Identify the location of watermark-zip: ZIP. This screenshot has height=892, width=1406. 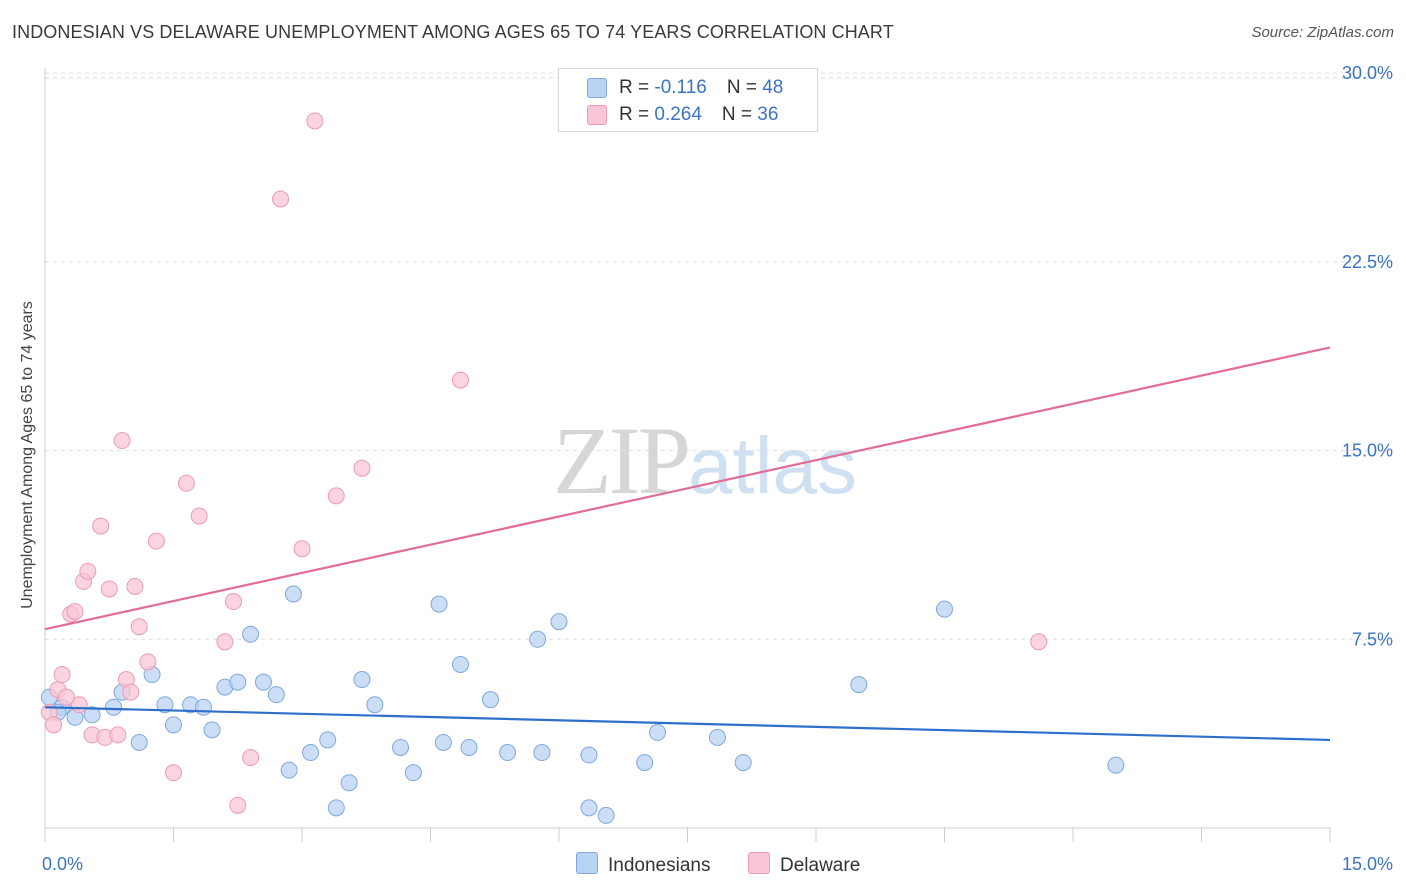
(622, 460).